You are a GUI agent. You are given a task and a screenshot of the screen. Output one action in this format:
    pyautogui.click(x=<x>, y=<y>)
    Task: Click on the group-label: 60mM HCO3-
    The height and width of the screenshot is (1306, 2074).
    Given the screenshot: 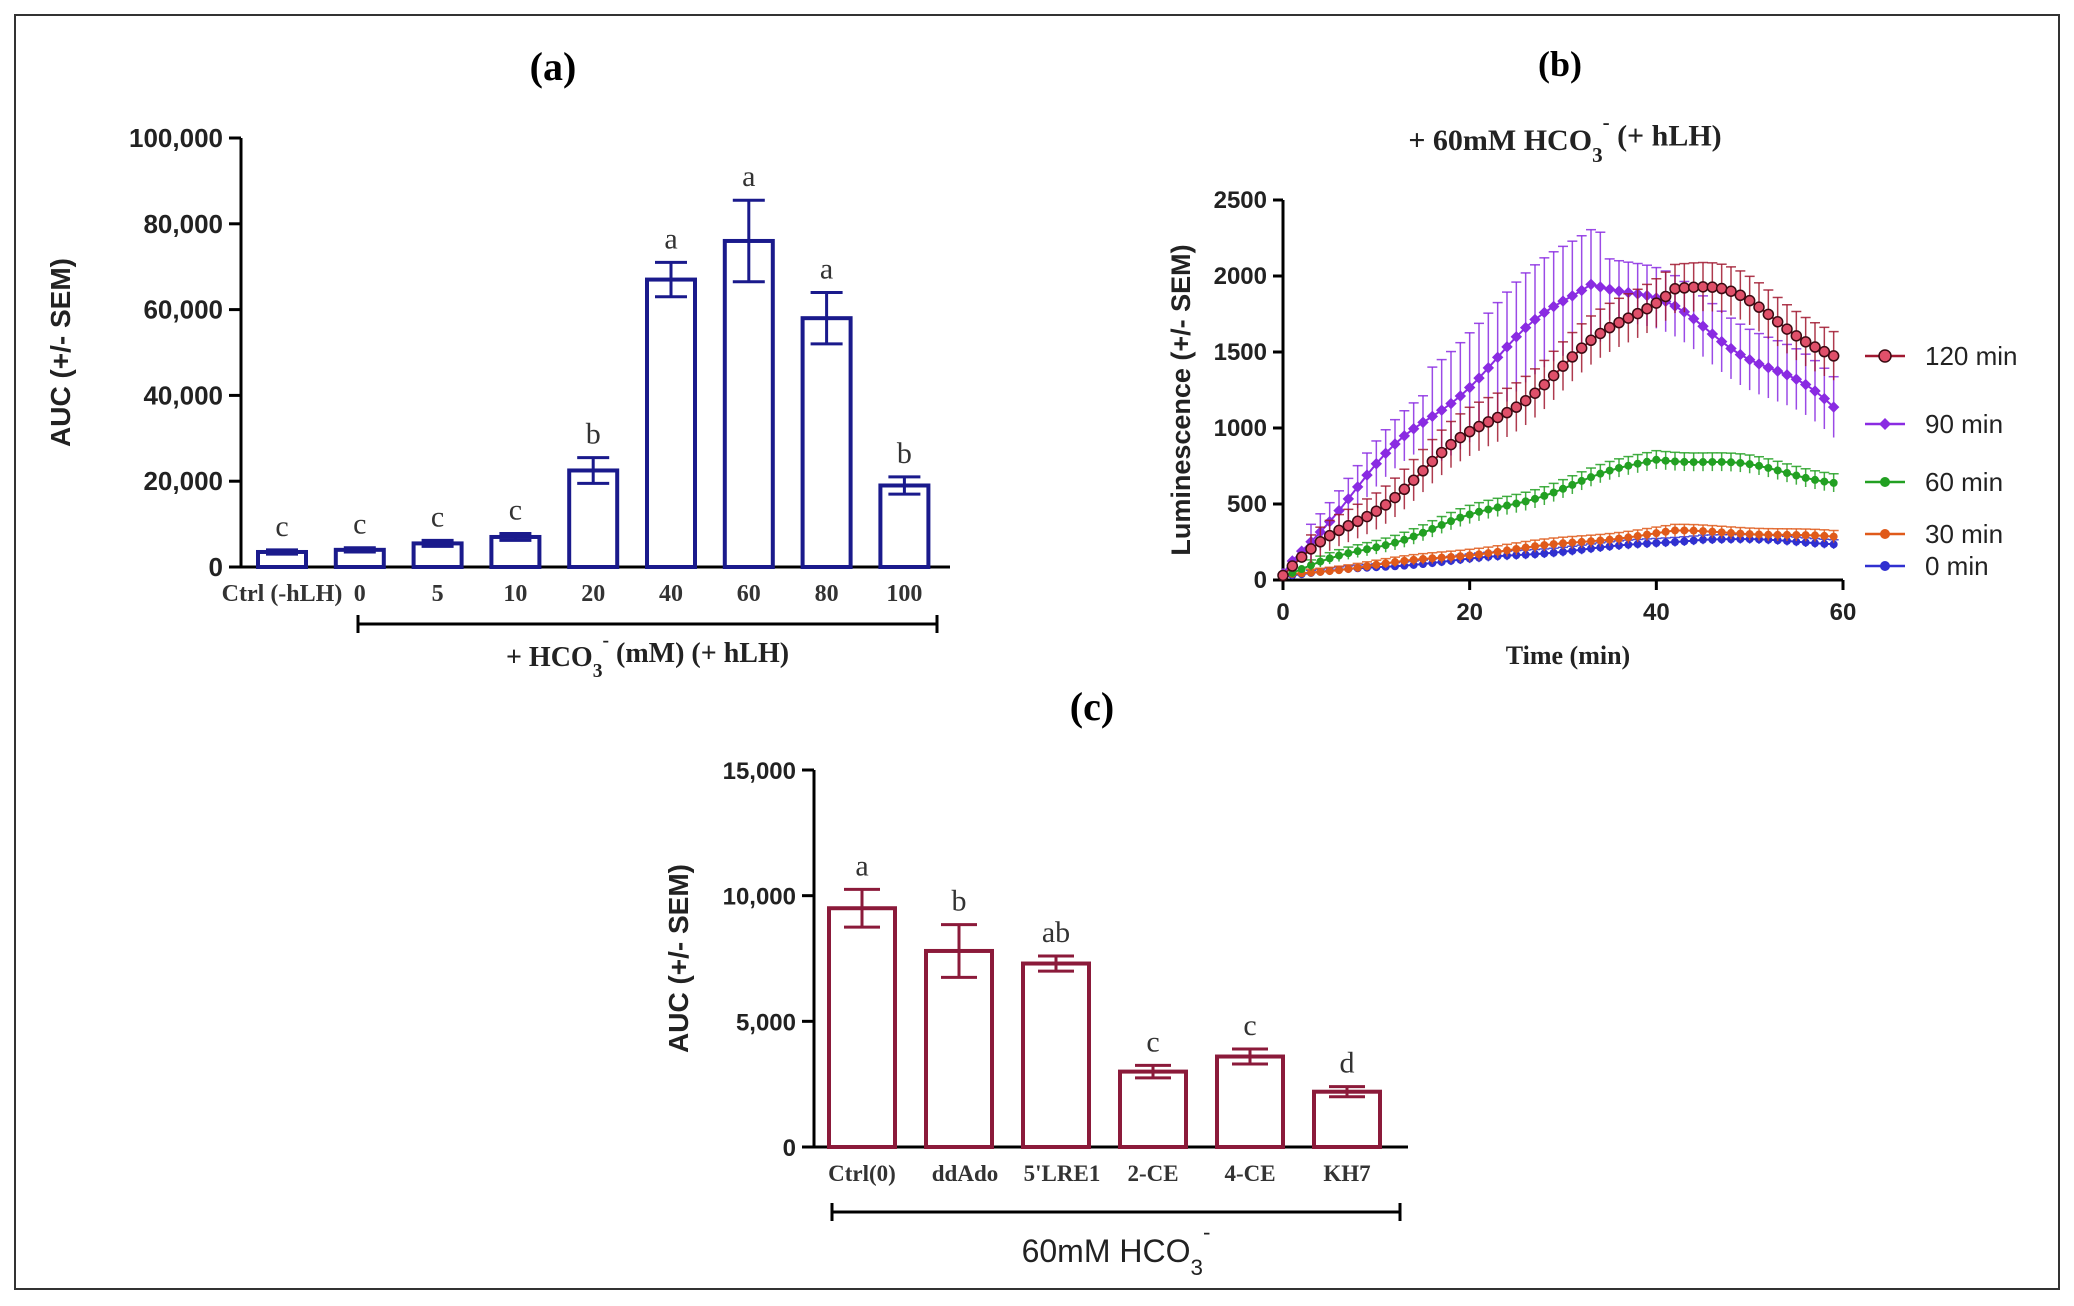 What is the action you would take?
    pyautogui.click(x=1116, y=1250)
    